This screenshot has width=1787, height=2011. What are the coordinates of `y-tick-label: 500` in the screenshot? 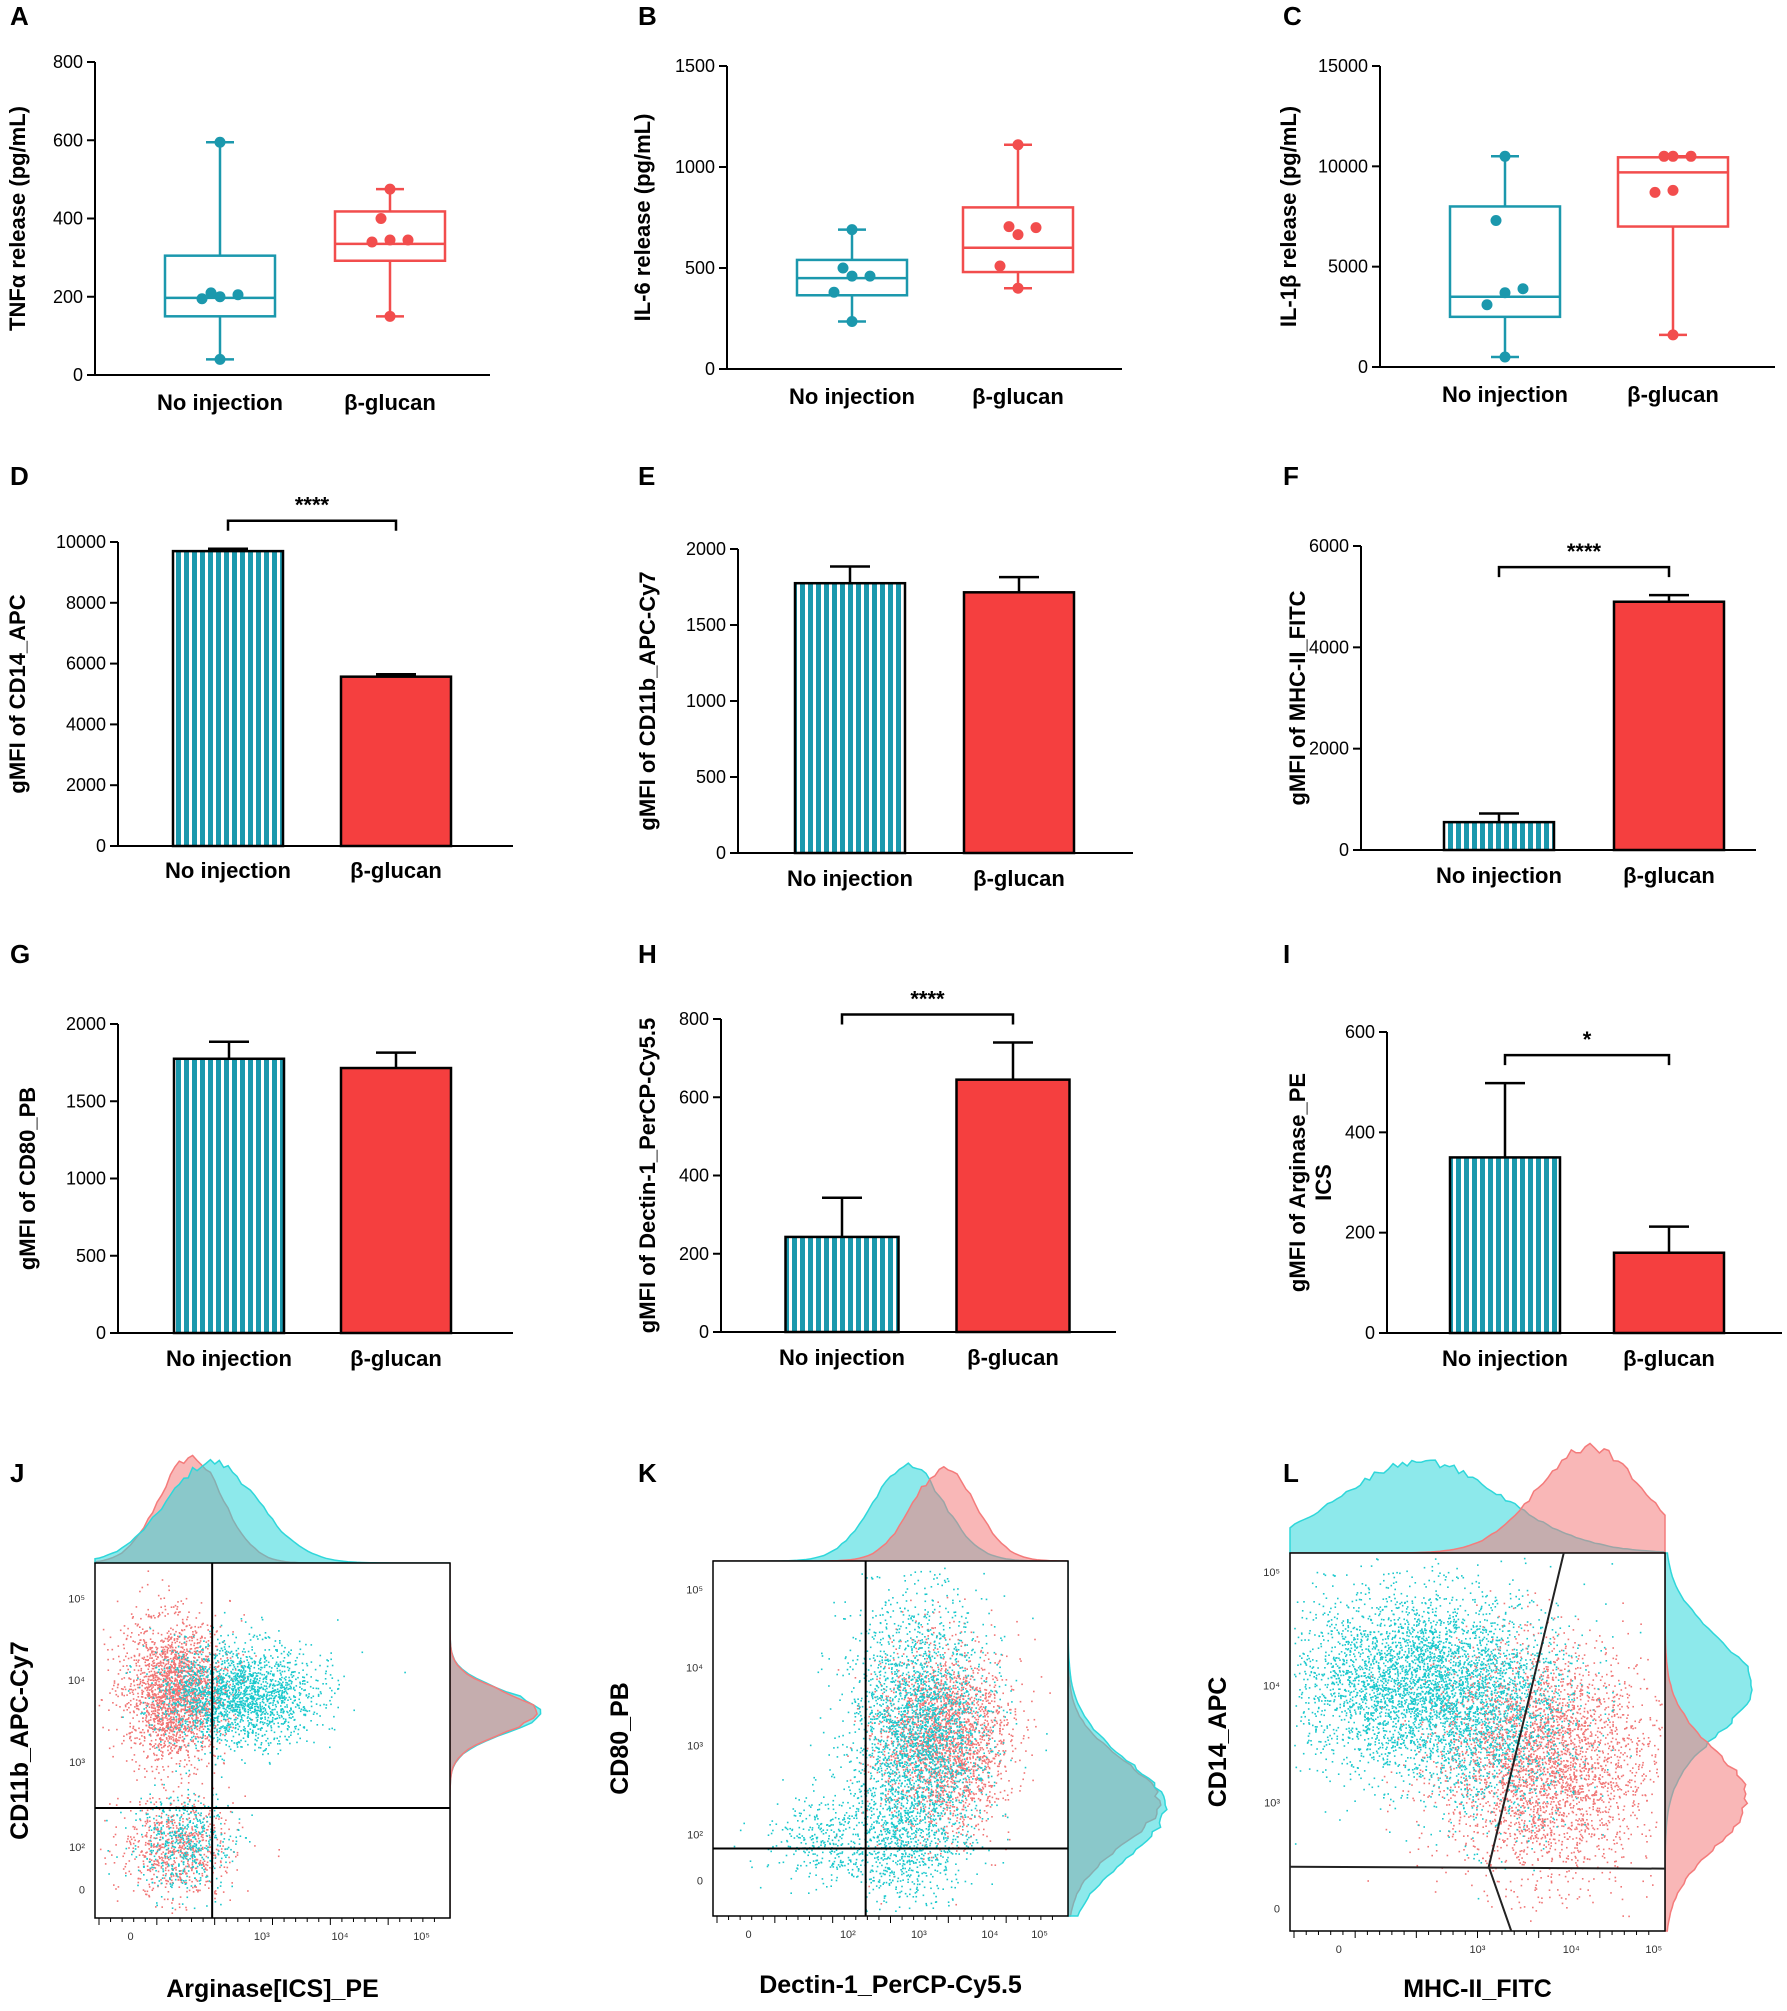 It's located at (91, 1256).